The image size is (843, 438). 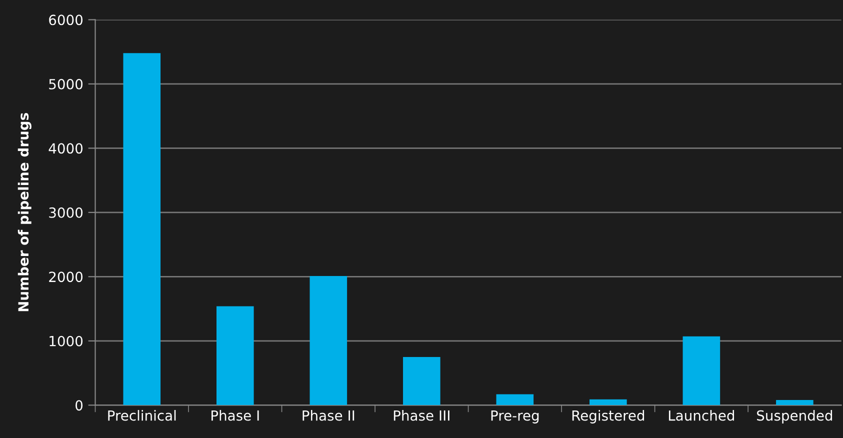 What do you see at coordinates (608, 417) in the screenshot?
I see `x-tick-label: Registered` at bounding box center [608, 417].